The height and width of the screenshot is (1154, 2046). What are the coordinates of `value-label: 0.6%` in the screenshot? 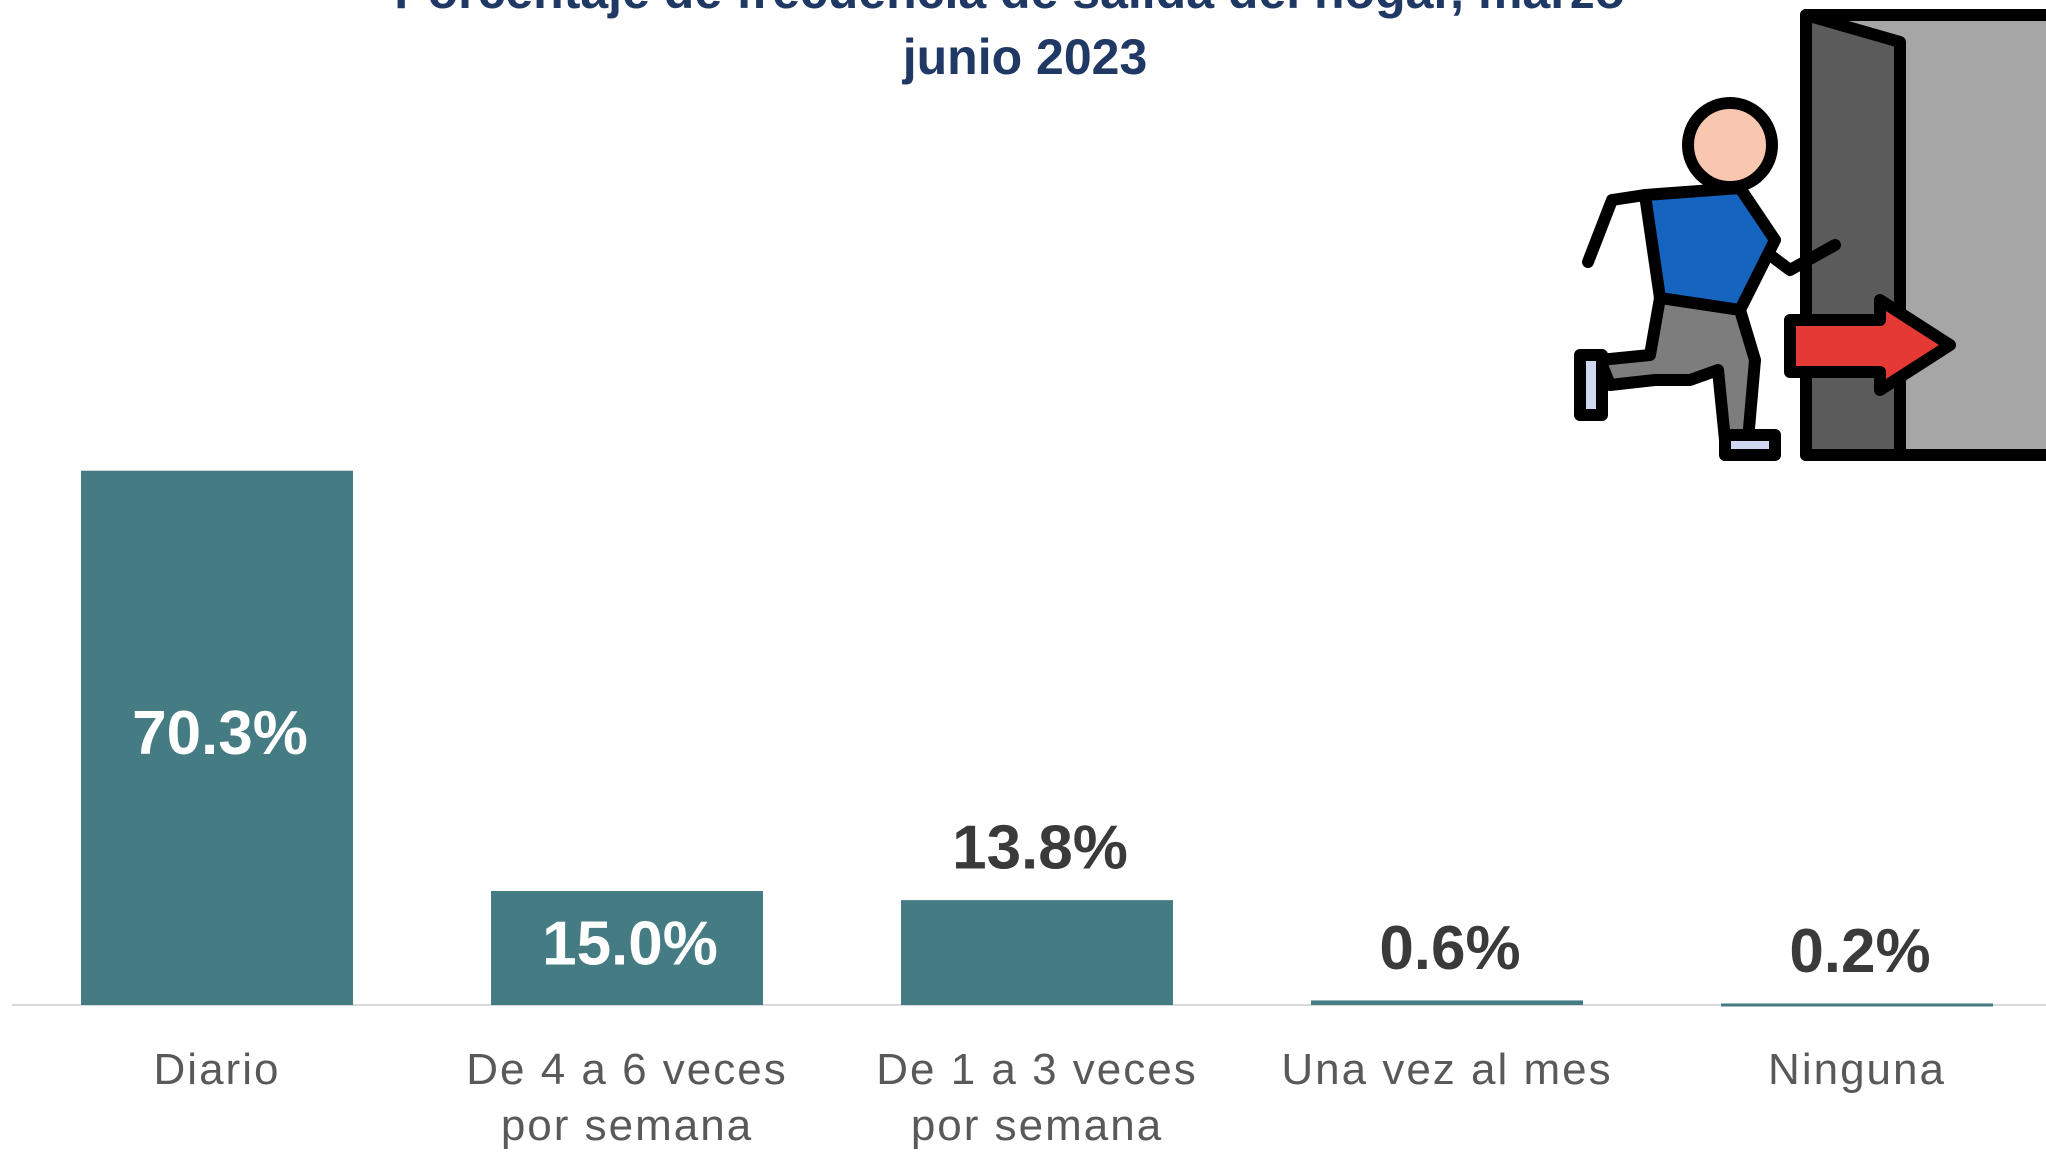 It's located at (1449, 948).